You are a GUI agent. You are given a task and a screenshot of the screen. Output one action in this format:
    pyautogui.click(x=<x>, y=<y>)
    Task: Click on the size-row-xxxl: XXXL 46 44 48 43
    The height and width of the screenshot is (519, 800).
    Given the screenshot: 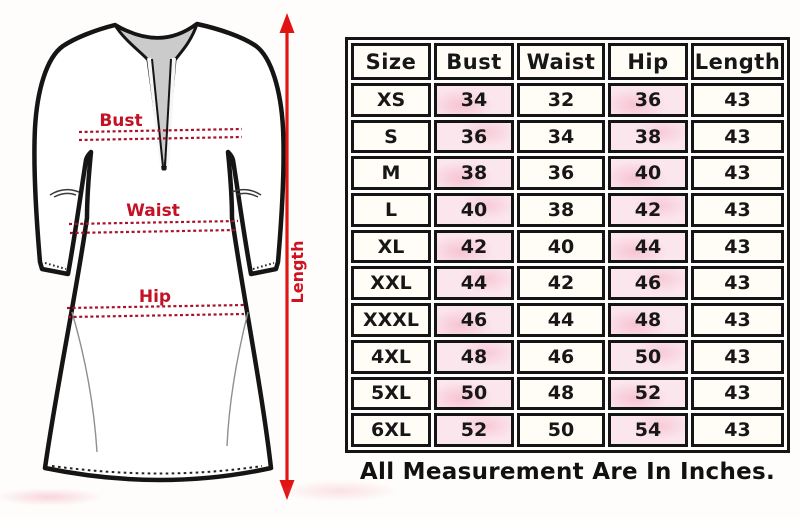 What is the action you would take?
    pyautogui.click(x=567, y=320)
    